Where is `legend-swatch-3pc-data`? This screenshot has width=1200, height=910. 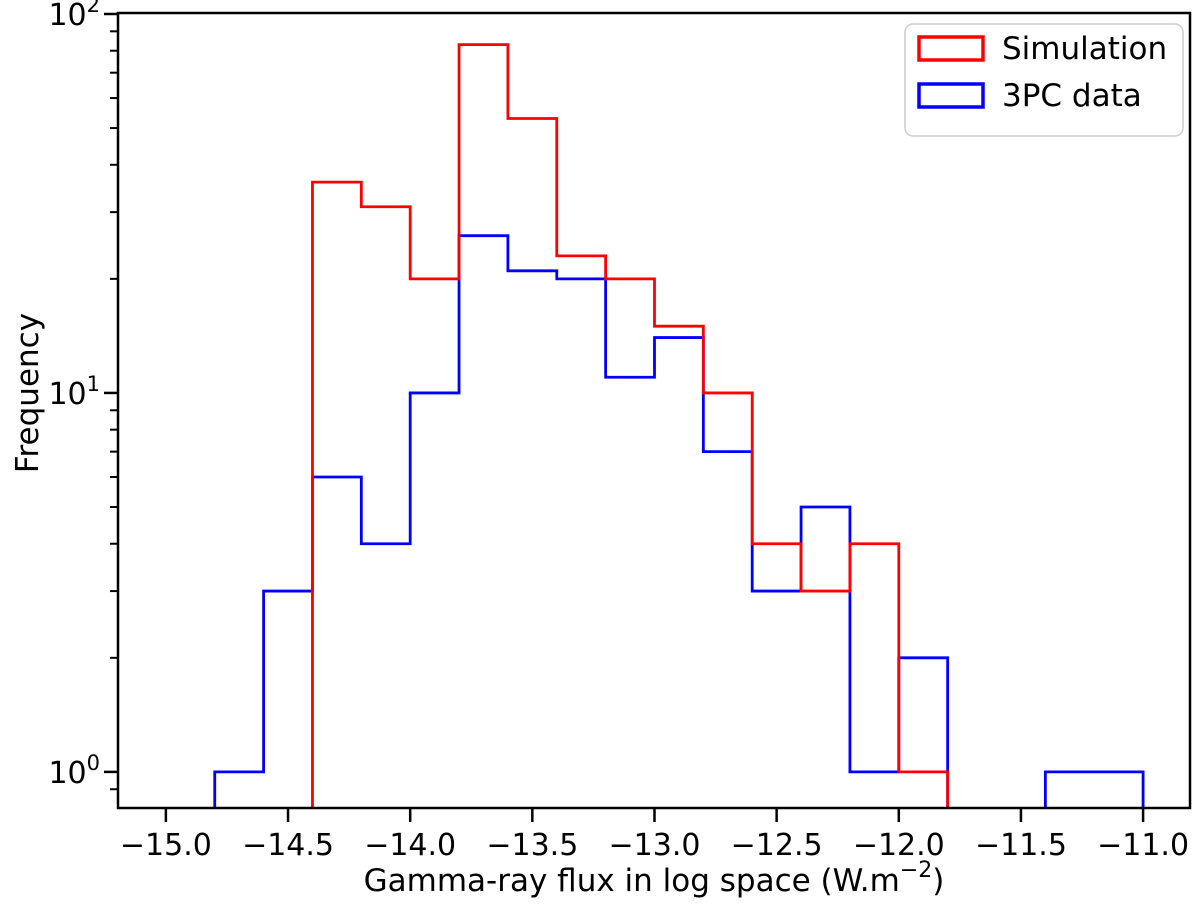 legend-swatch-3pc-data is located at coordinates (951, 95).